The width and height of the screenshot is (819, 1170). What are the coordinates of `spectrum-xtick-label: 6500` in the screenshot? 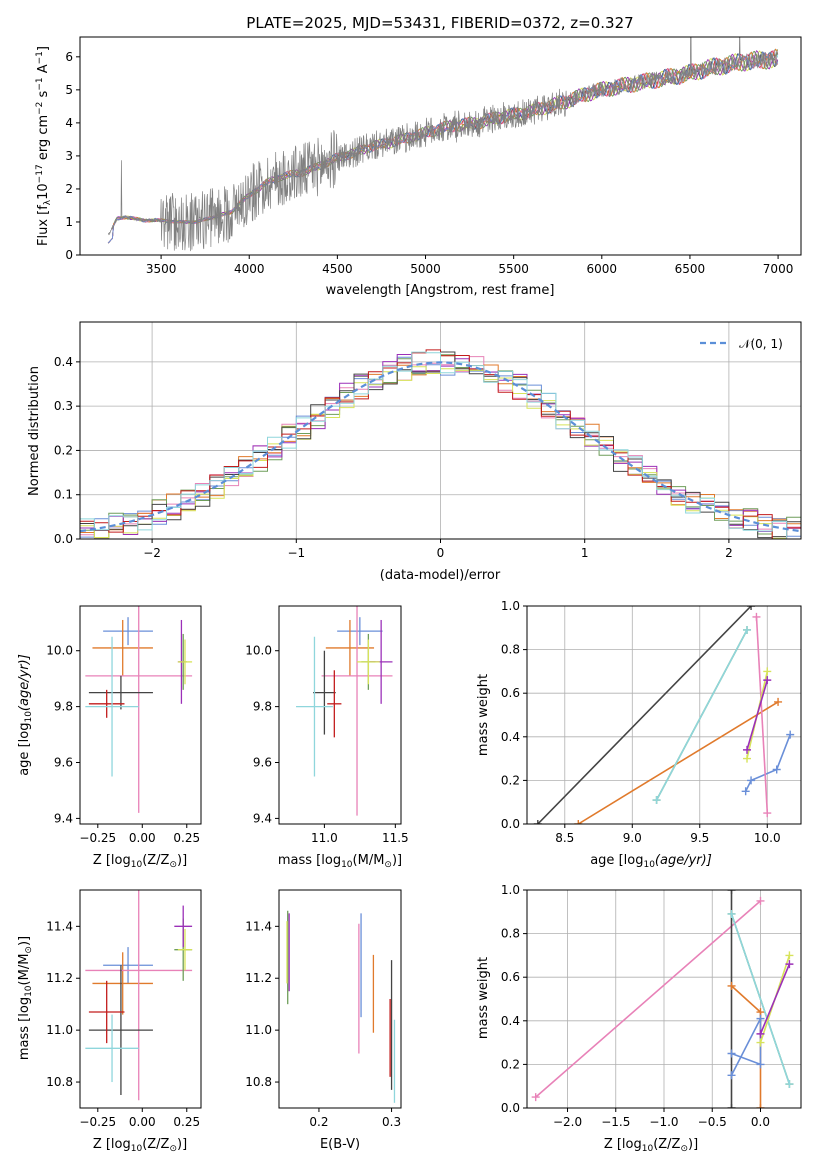 It's located at (690, 269).